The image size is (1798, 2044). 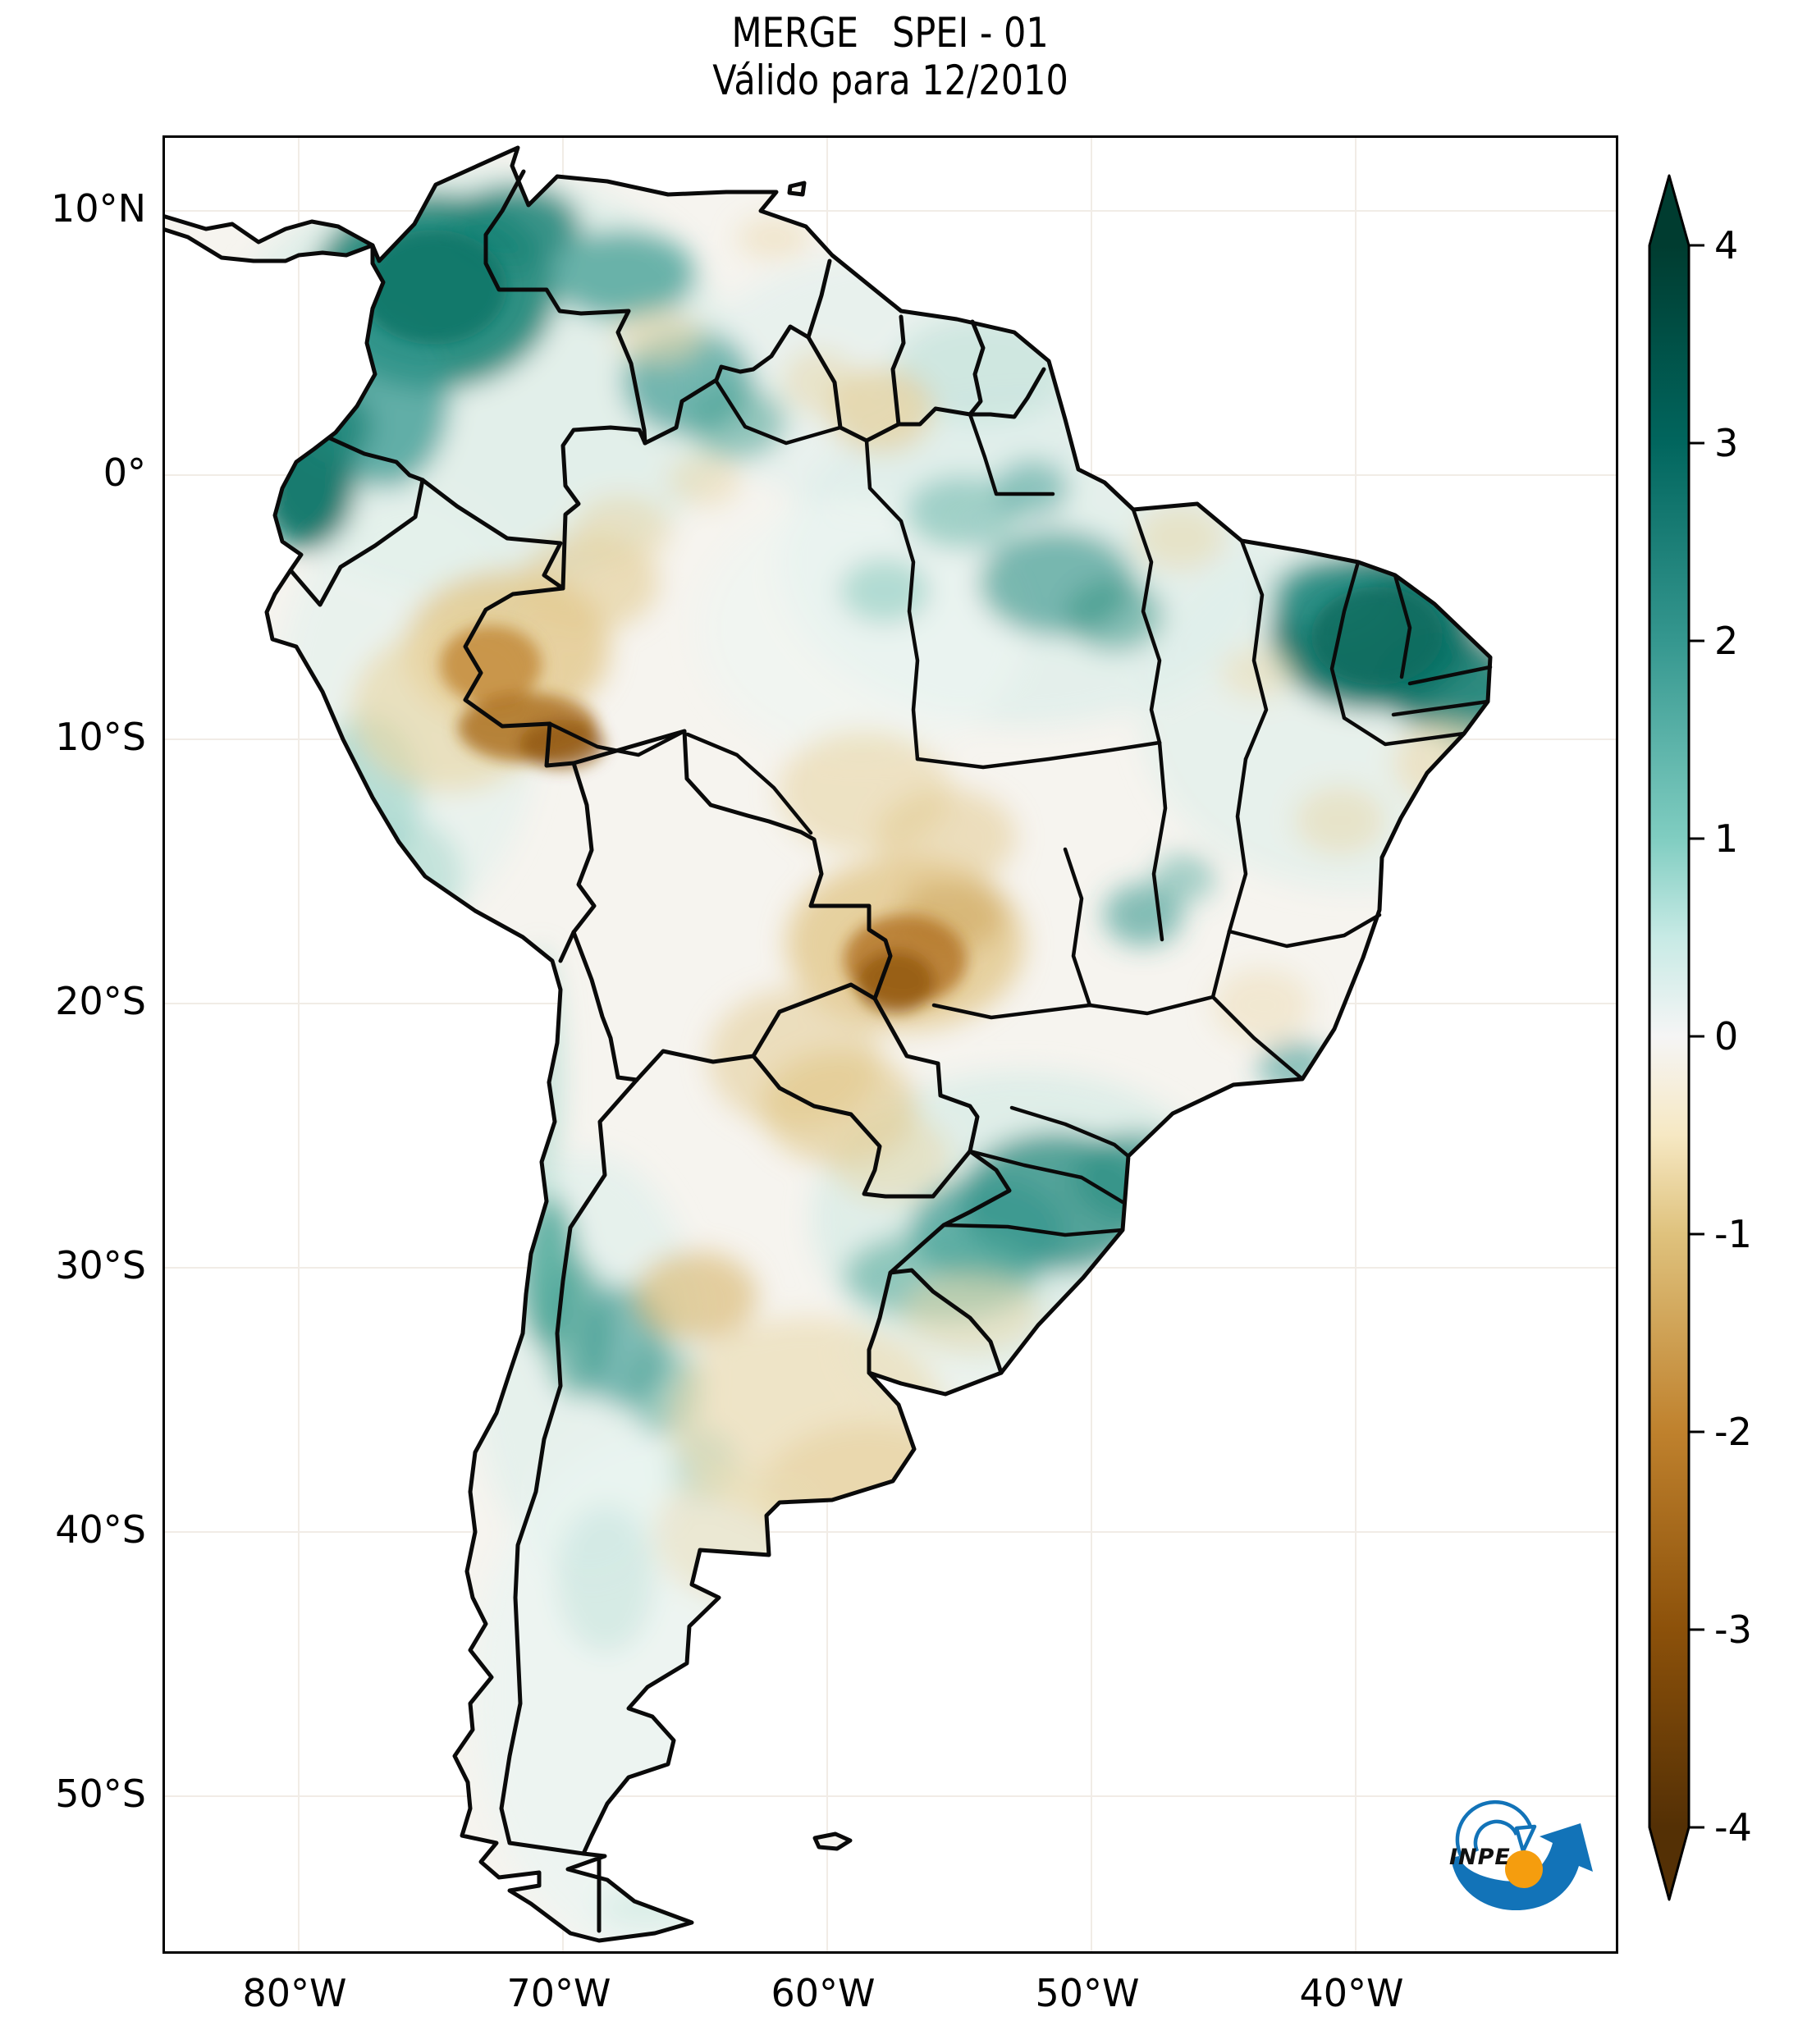 I want to click on lat-tick-10s: 10°S, so click(x=100, y=737).